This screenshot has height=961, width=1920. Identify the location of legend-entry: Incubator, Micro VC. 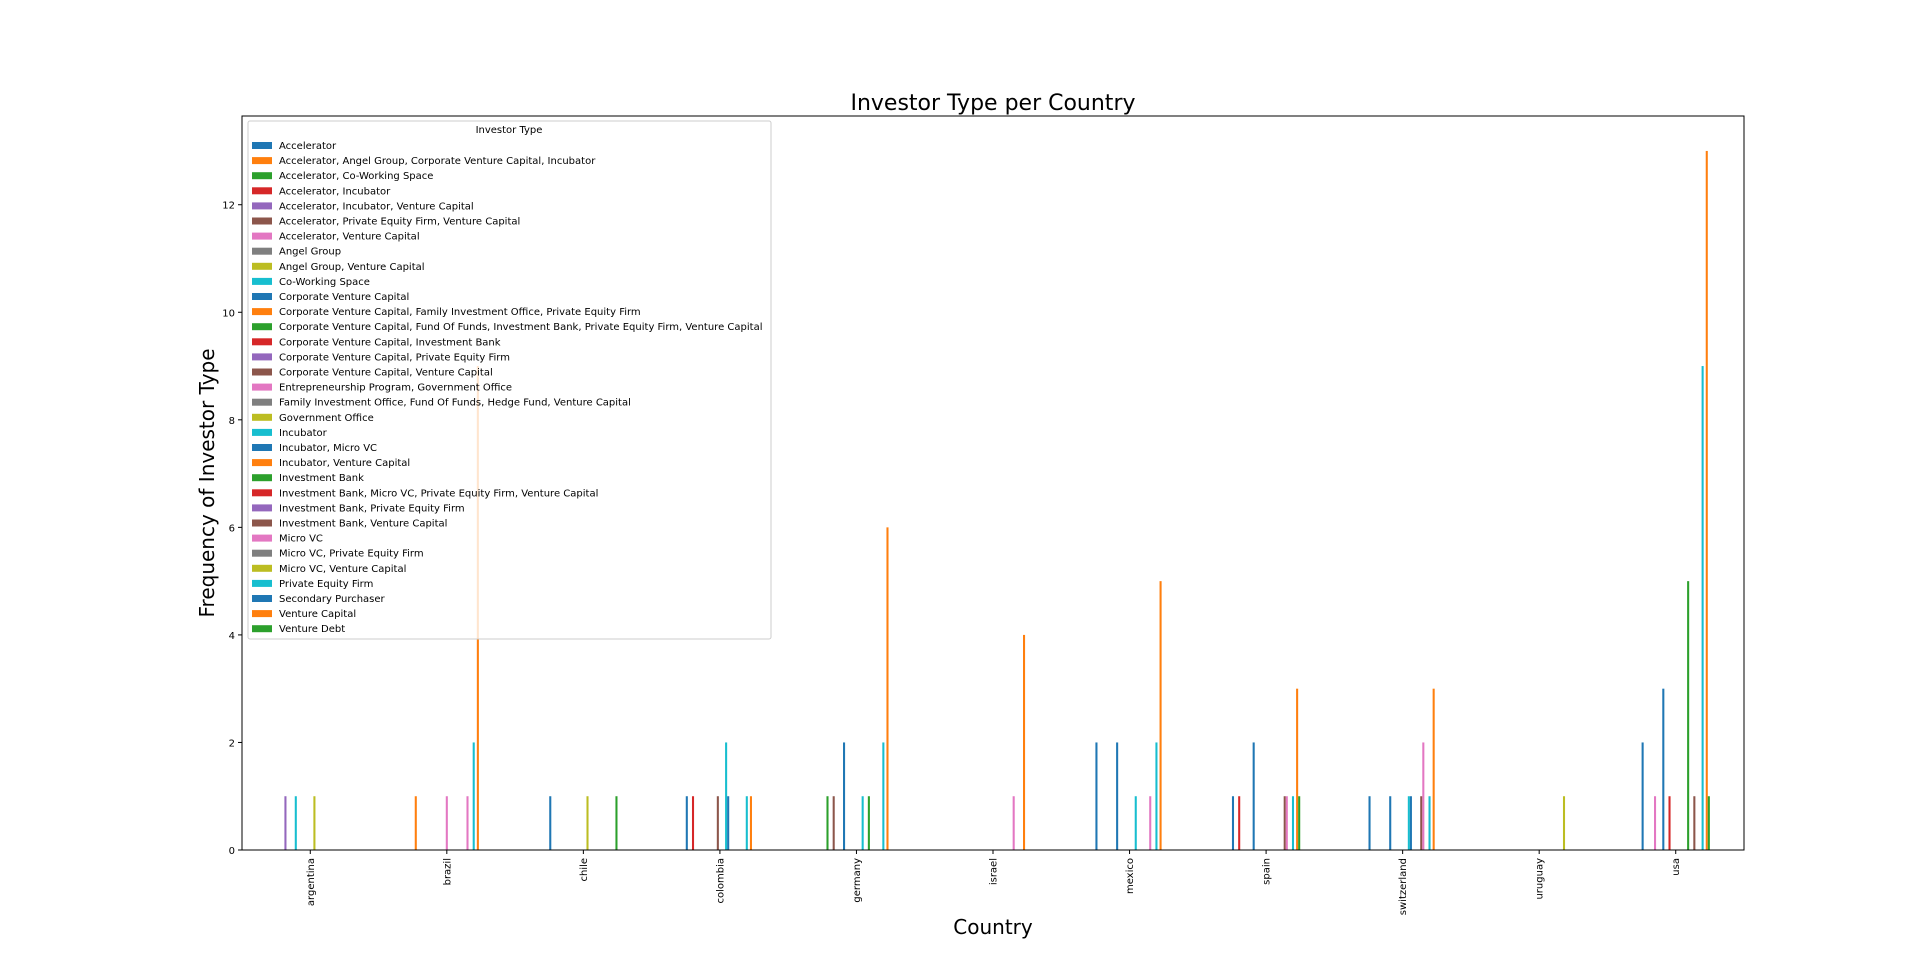
(328, 448).